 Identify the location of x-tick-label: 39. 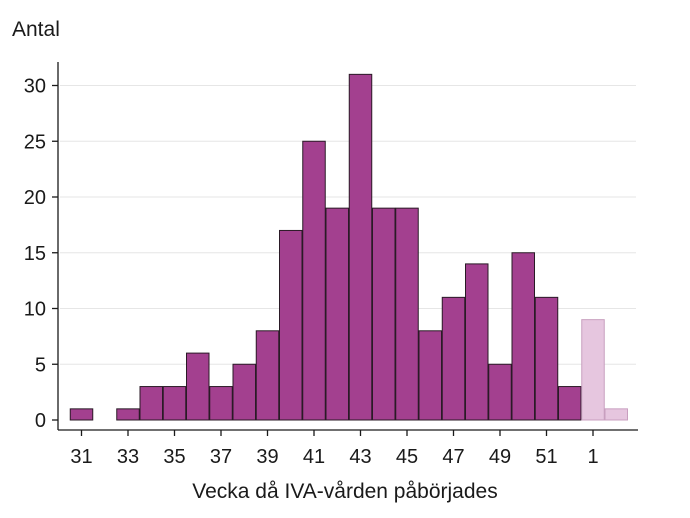
(267, 457).